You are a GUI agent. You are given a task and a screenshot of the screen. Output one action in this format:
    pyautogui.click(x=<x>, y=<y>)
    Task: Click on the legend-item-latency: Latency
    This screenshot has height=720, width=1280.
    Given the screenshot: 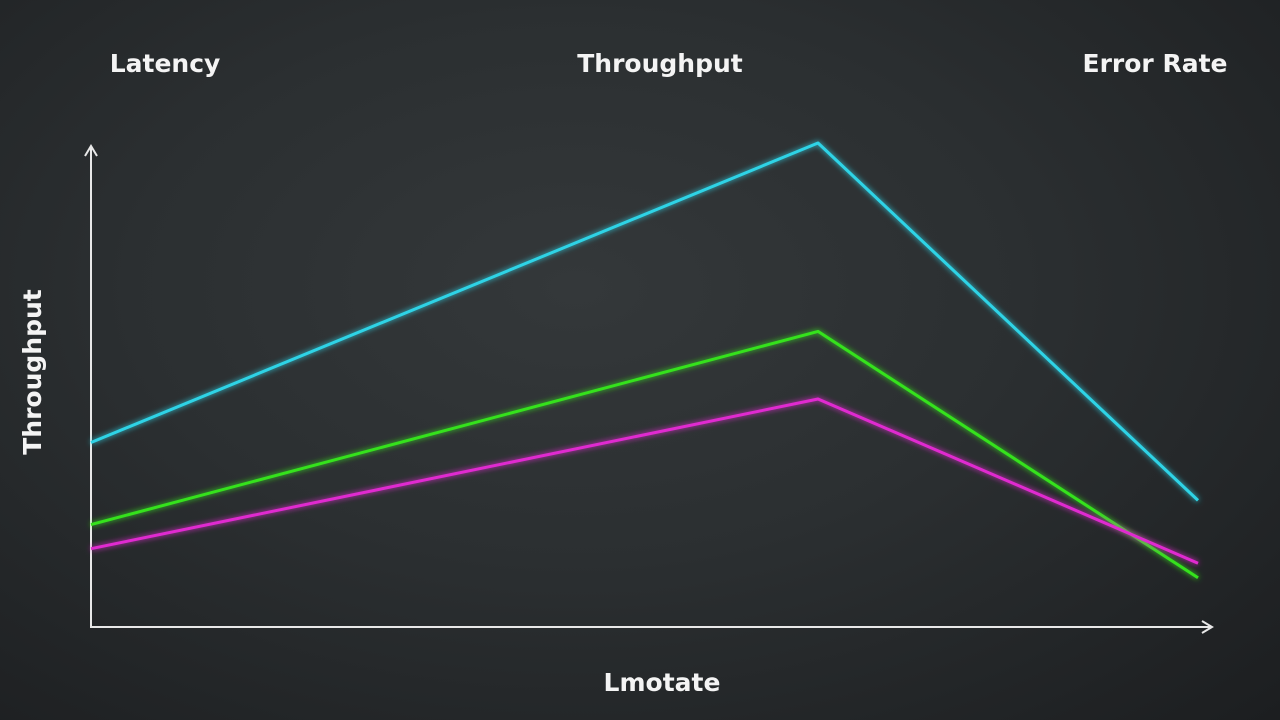 What is the action you would take?
    pyautogui.click(x=165, y=67)
    